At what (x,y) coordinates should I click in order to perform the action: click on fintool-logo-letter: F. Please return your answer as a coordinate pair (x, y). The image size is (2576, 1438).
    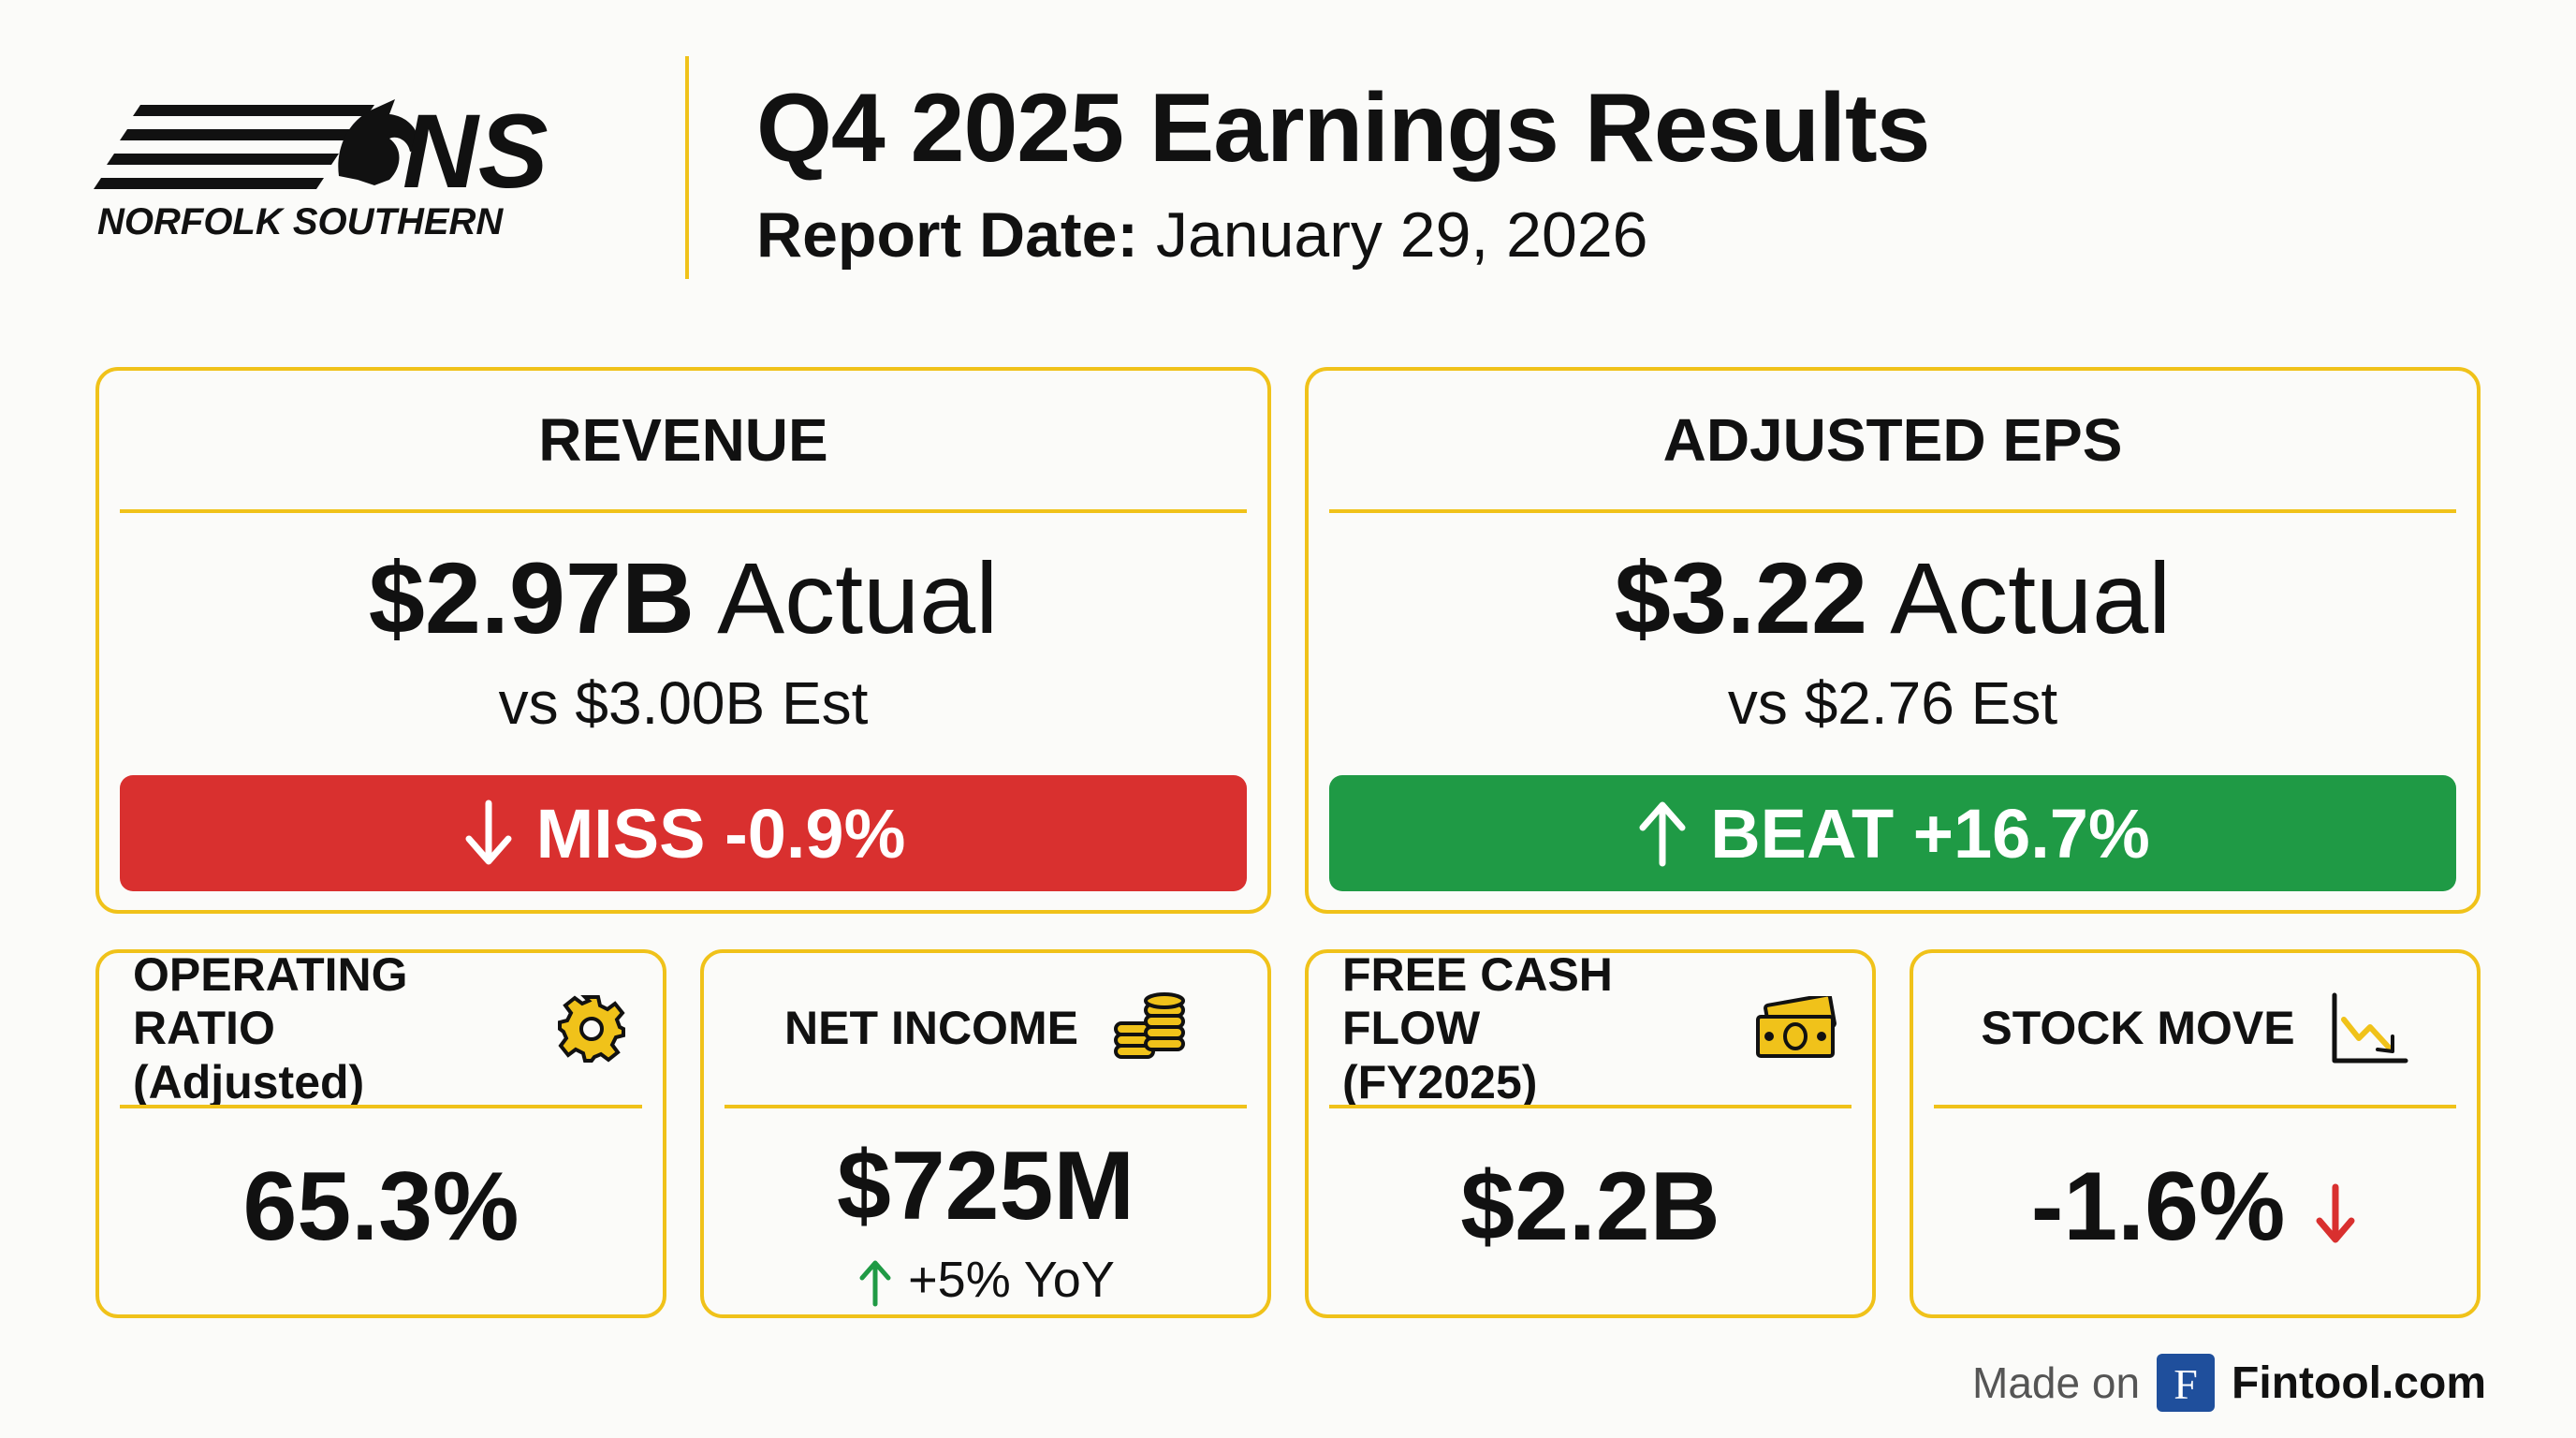
    Looking at the image, I should click on (2186, 1384).